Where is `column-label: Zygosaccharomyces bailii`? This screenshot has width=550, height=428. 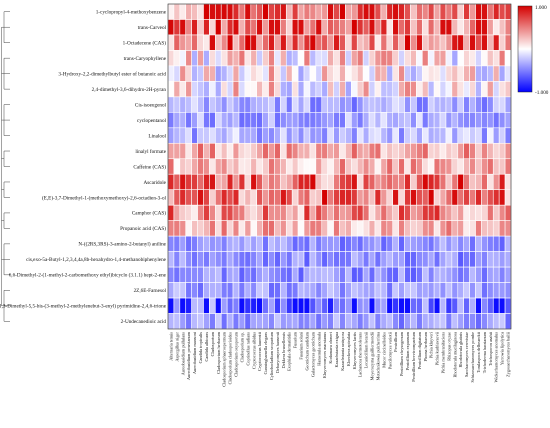
column-label: Zygosaccharomyces bailii is located at coordinates (508, 354).